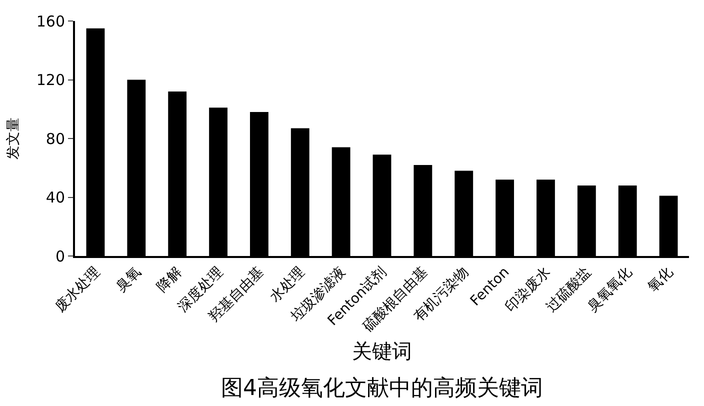 The width and height of the screenshot is (704, 406). I want to click on x-tick-label: 废水处理, so click(78, 290).